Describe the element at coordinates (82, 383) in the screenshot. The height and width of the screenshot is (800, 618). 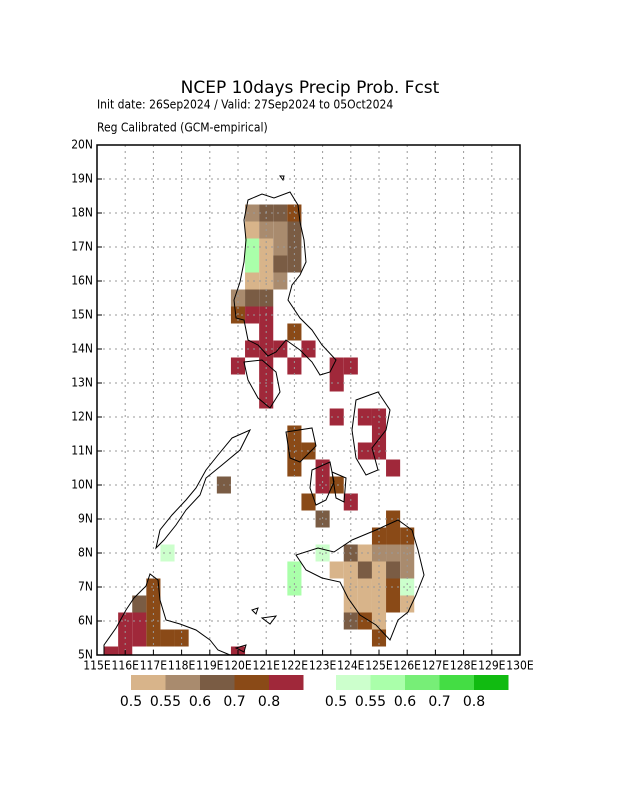
I see `y-tick-label: 13N` at that location.